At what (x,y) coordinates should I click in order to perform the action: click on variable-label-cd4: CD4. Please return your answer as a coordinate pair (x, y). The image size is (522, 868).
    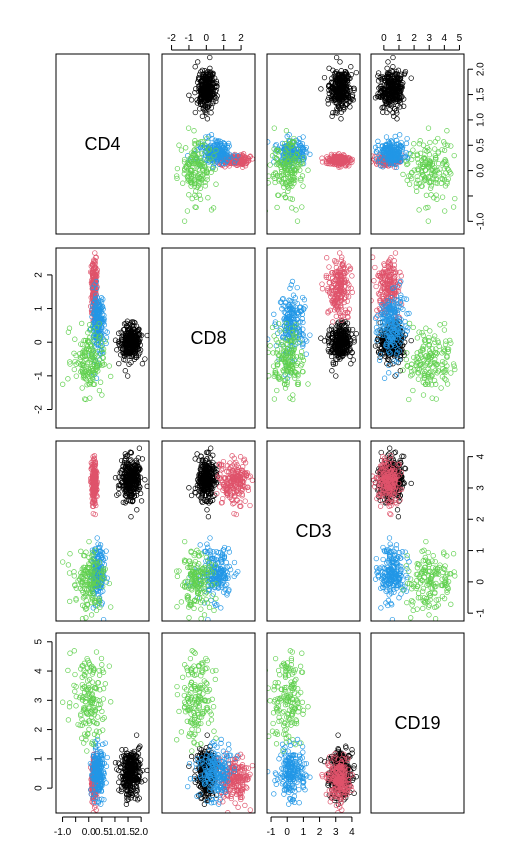
    Looking at the image, I should click on (102, 144).